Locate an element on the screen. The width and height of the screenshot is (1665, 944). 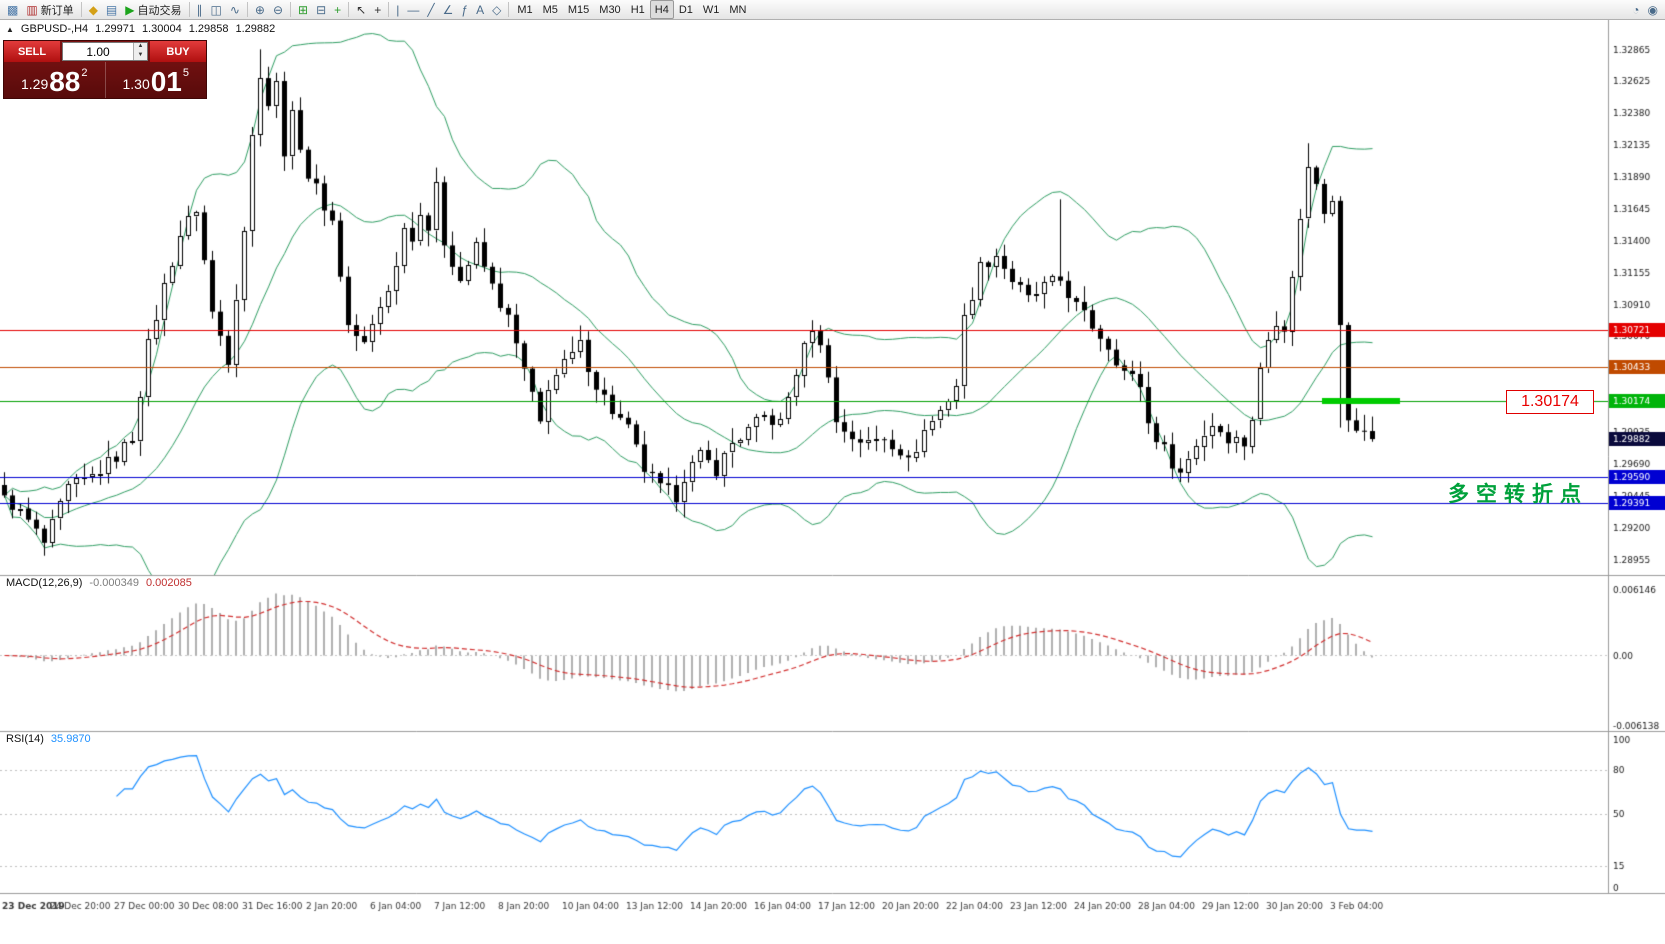
rsi-value: 35.9870 is located at coordinates (70, 739).